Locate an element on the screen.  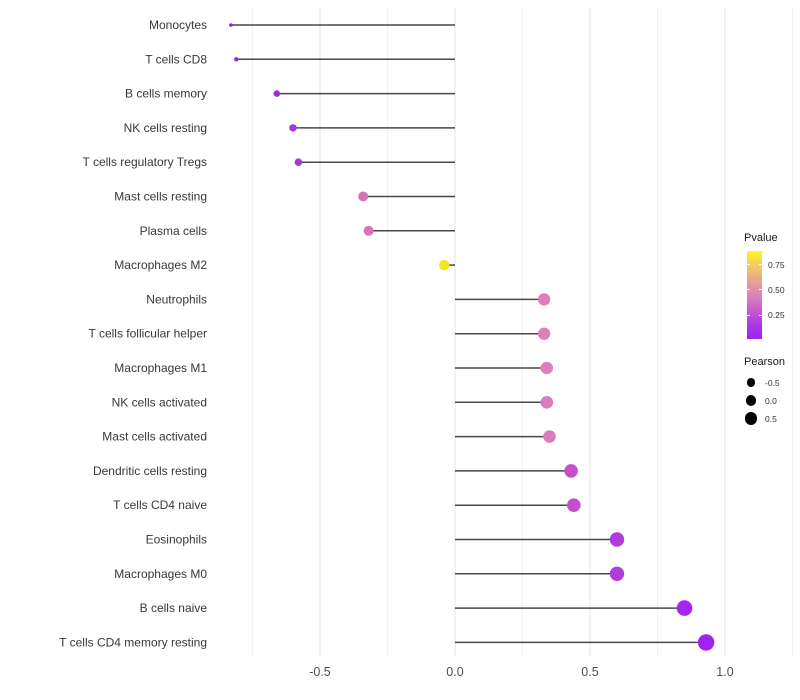
pearson-legend-title: Pearson is located at coordinates (764, 362).